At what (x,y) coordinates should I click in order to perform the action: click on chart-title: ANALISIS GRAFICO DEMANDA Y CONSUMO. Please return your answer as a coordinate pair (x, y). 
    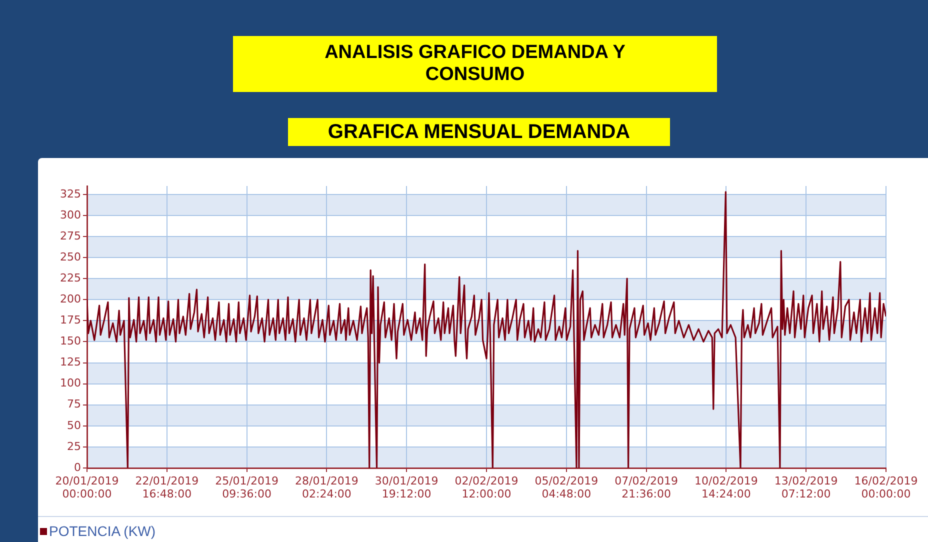
    Looking at the image, I should click on (475, 64).